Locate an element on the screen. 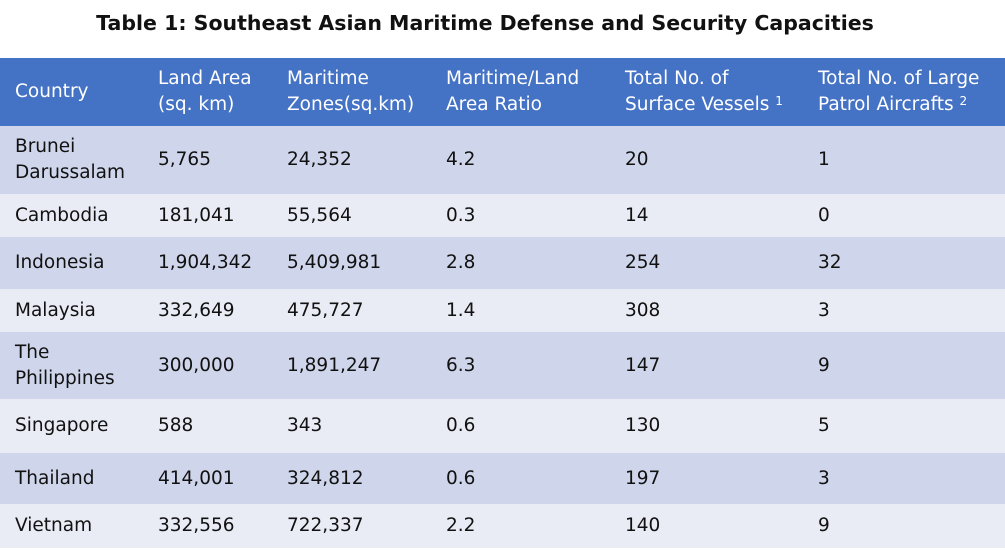  cell-maritime-zones: 475,727 is located at coordinates (325, 310).